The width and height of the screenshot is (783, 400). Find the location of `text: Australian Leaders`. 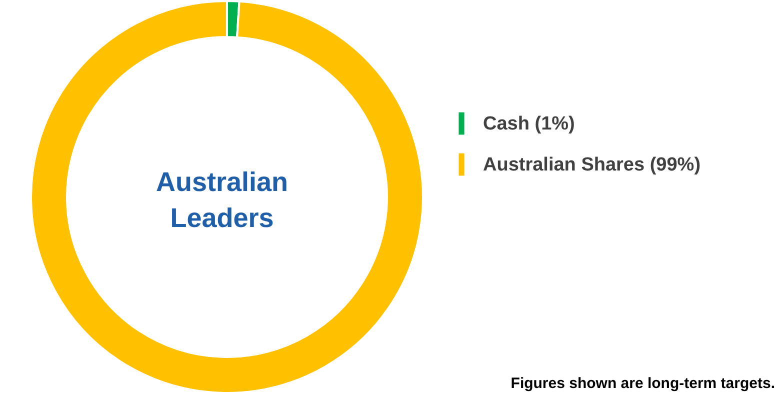

text: Australian Leaders is located at coordinates (222, 200).